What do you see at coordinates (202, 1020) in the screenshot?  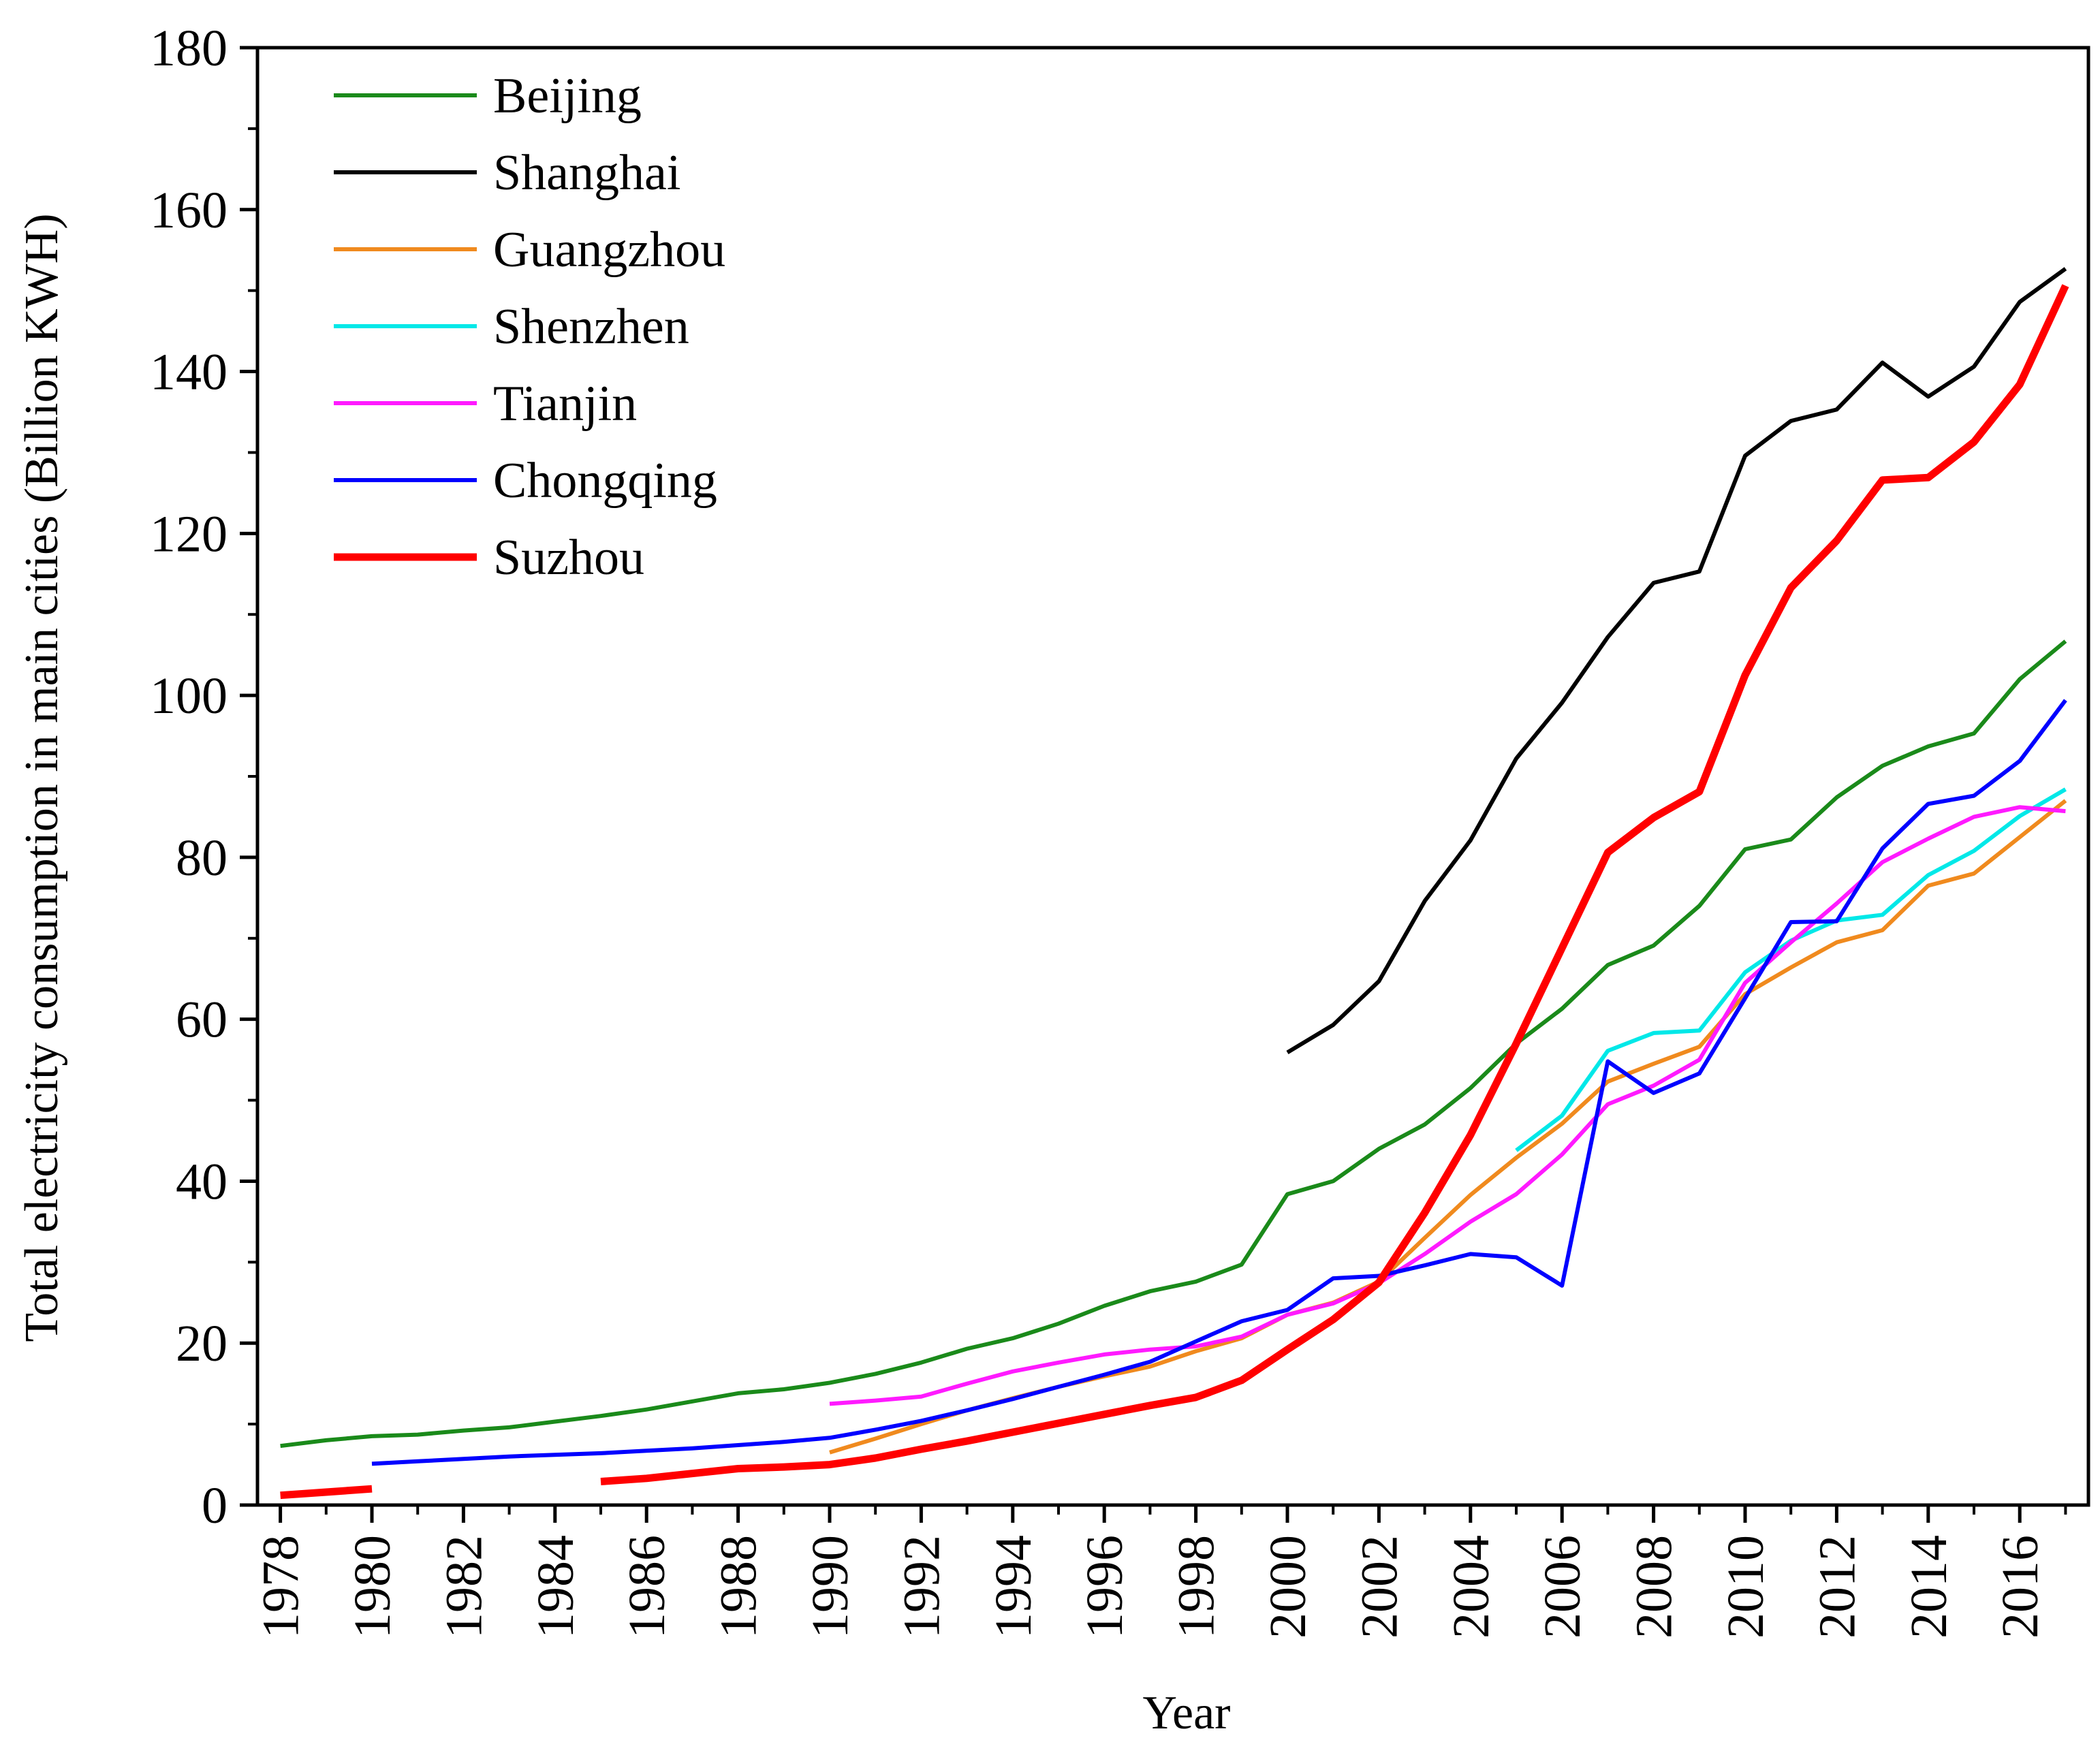 I see `y-tick-label: 60` at bounding box center [202, 1020].